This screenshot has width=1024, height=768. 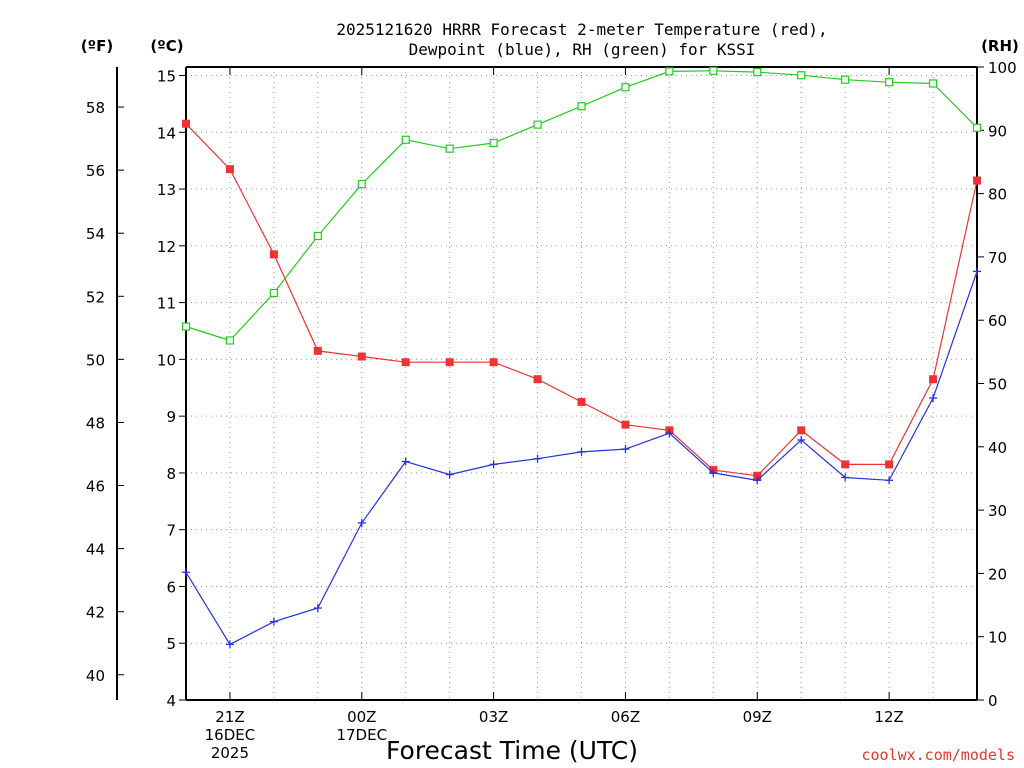 I want to click on fahrenheit-tick-label: 44, so click(x=95, y=550).